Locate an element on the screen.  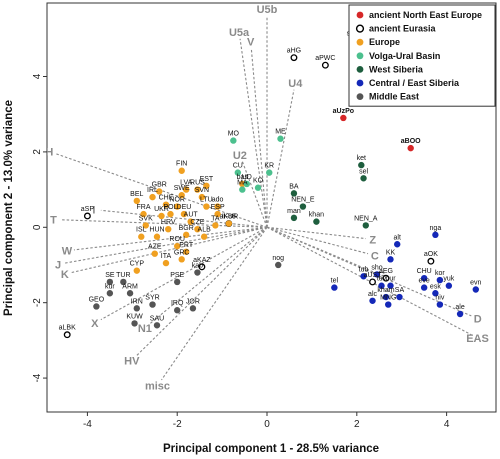
point-se is located at coordinates (110, 282).